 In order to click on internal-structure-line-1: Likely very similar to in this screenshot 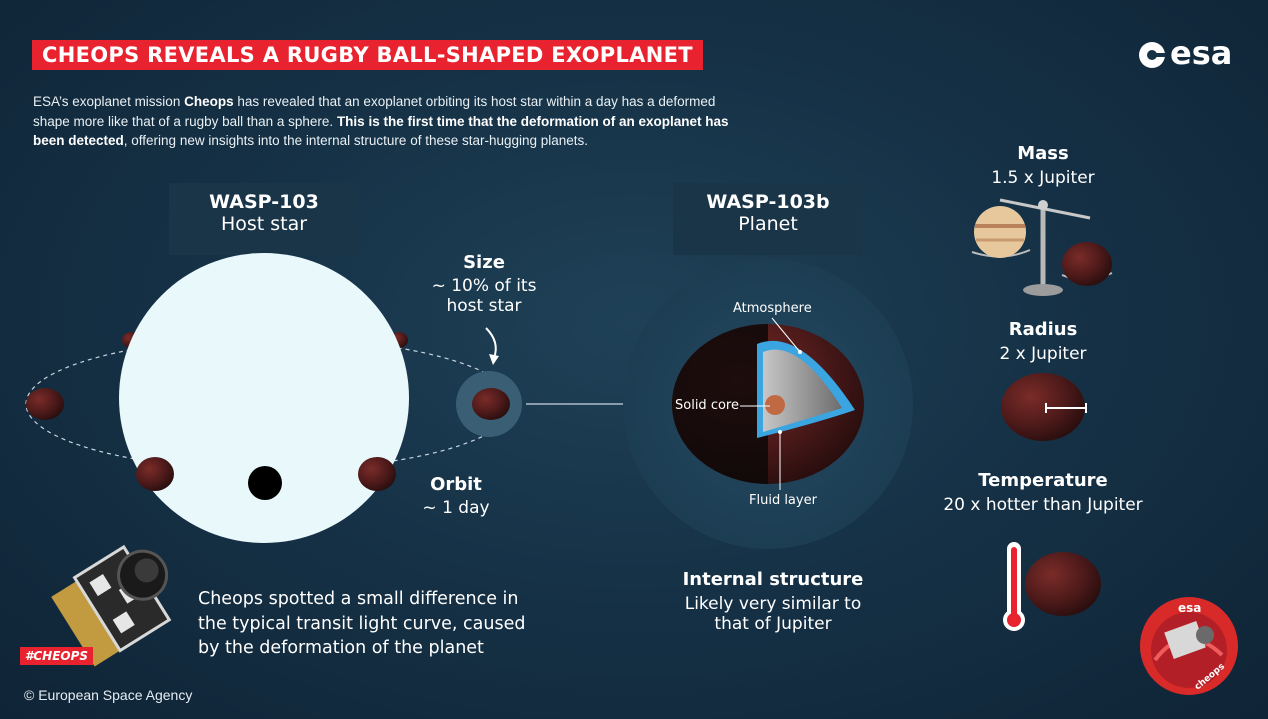, I will do `click(773, 604)`.